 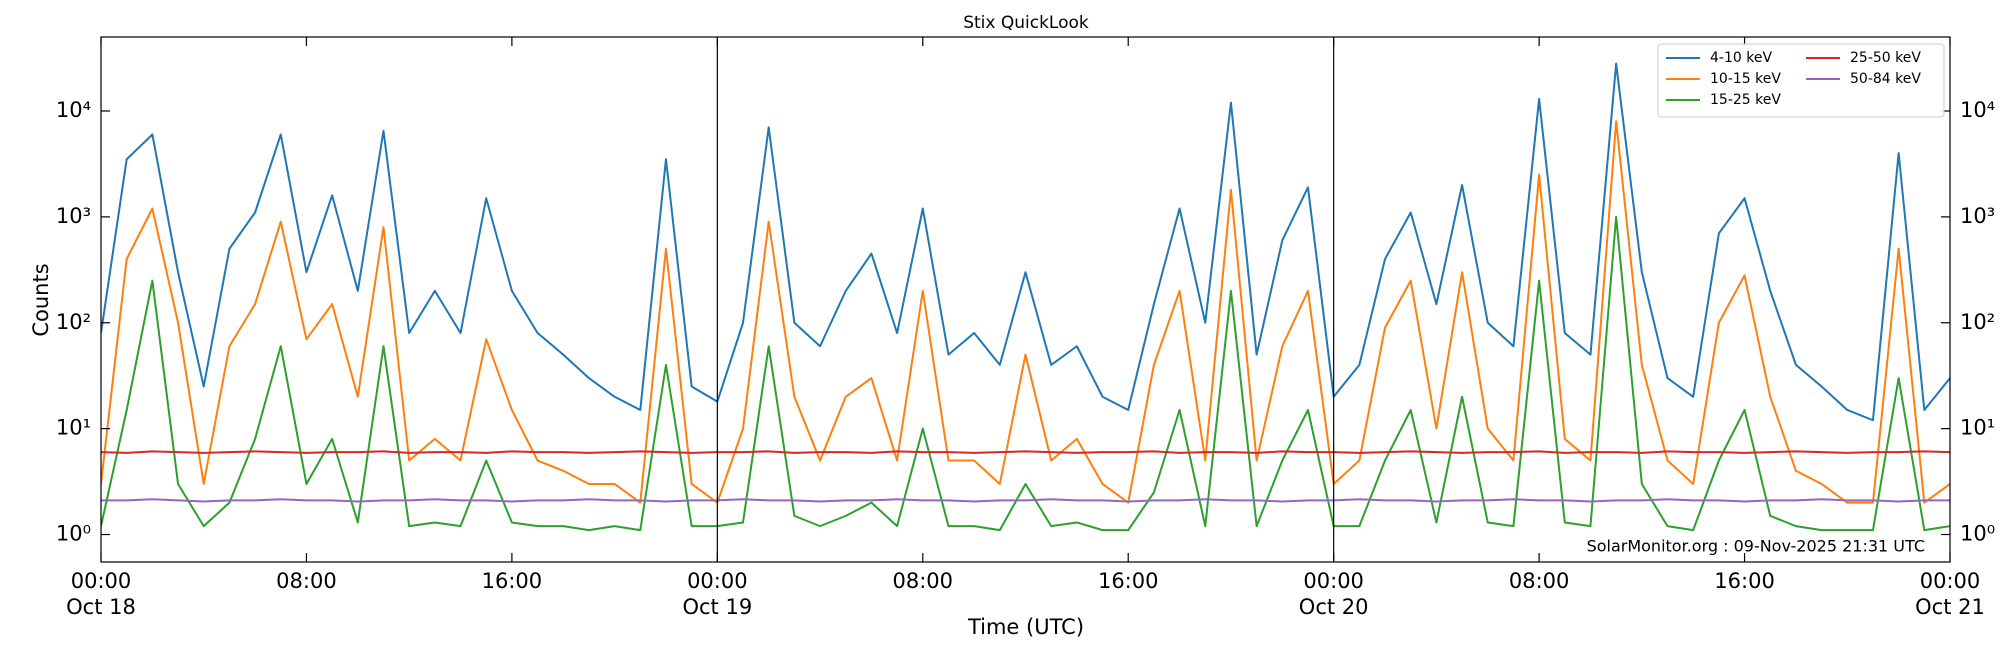 I want to click on y-tick-label: 10⁰, so click(x=73, y=534).